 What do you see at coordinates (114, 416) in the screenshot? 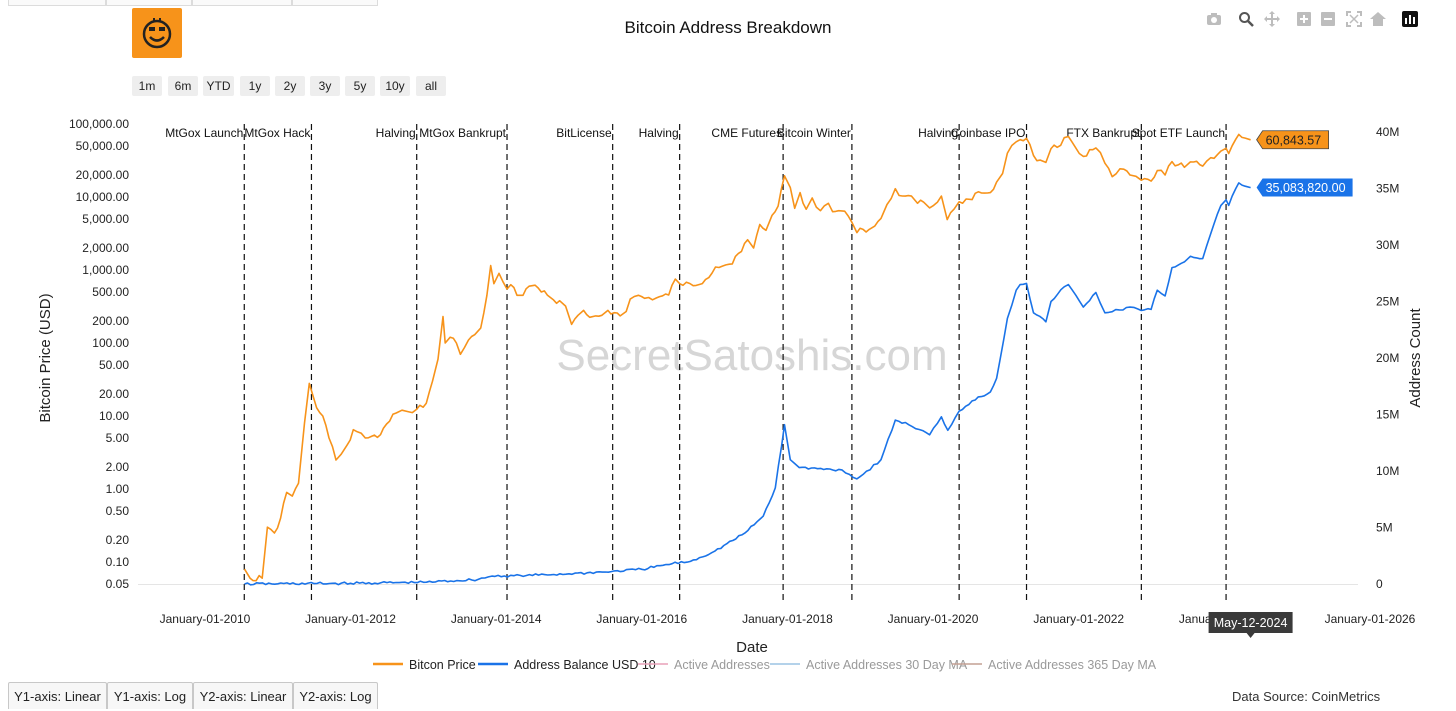
I see `y1-tick-label: 10.00` at bounding box center [114, 416].